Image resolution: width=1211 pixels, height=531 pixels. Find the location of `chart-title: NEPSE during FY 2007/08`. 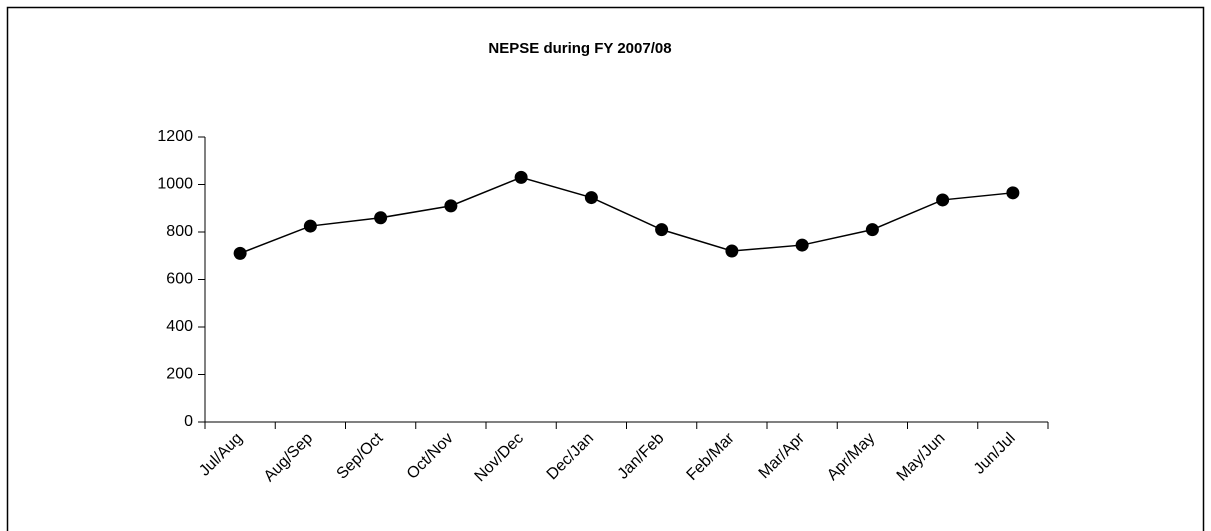

chart-title: NEPSE during FY 2007/08 is located at coordinates (579, 48).